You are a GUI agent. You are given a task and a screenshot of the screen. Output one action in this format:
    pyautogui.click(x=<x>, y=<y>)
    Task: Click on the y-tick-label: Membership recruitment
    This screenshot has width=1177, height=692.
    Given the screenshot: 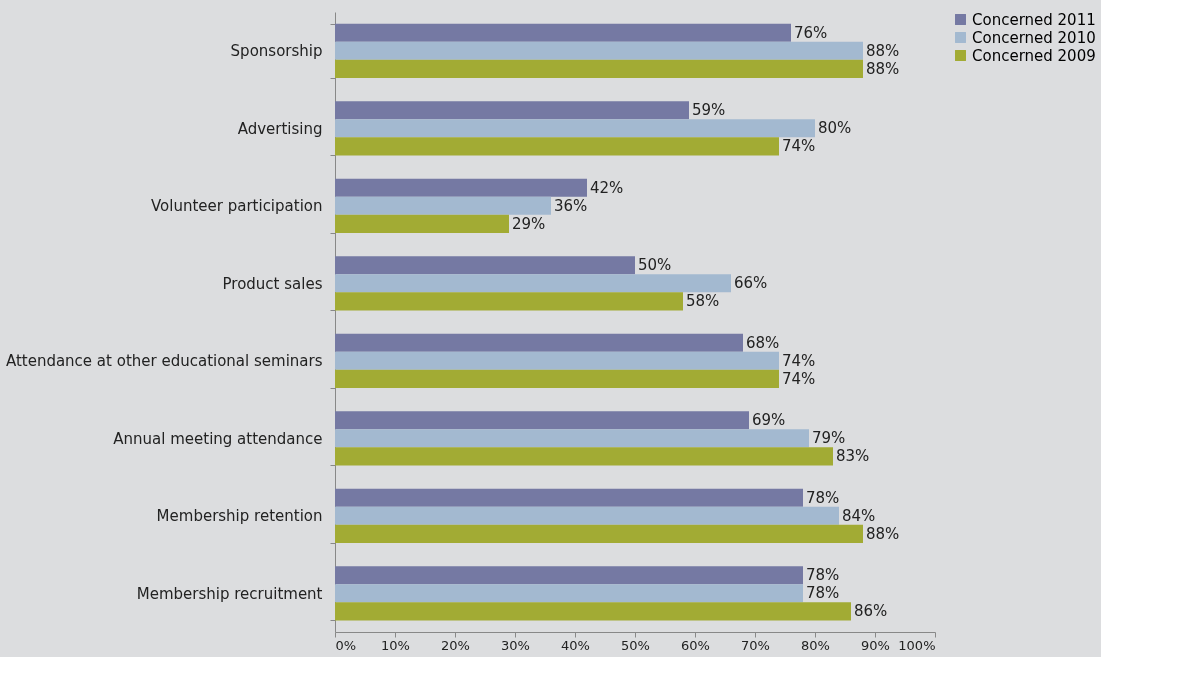 What is the action you would take?
    pyautogui.click(x=229, y=593)
    